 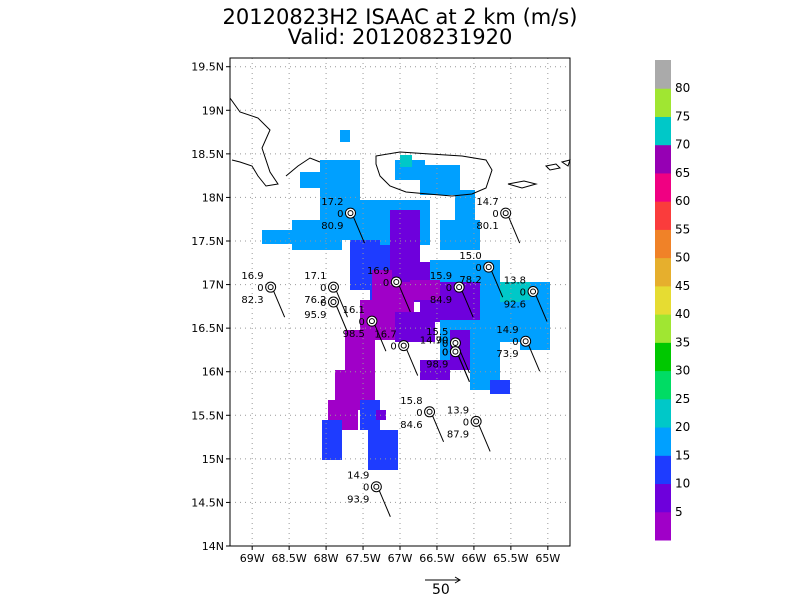 I want to click on lat-tick-label: 16.5N, so click(x=207, y=328).